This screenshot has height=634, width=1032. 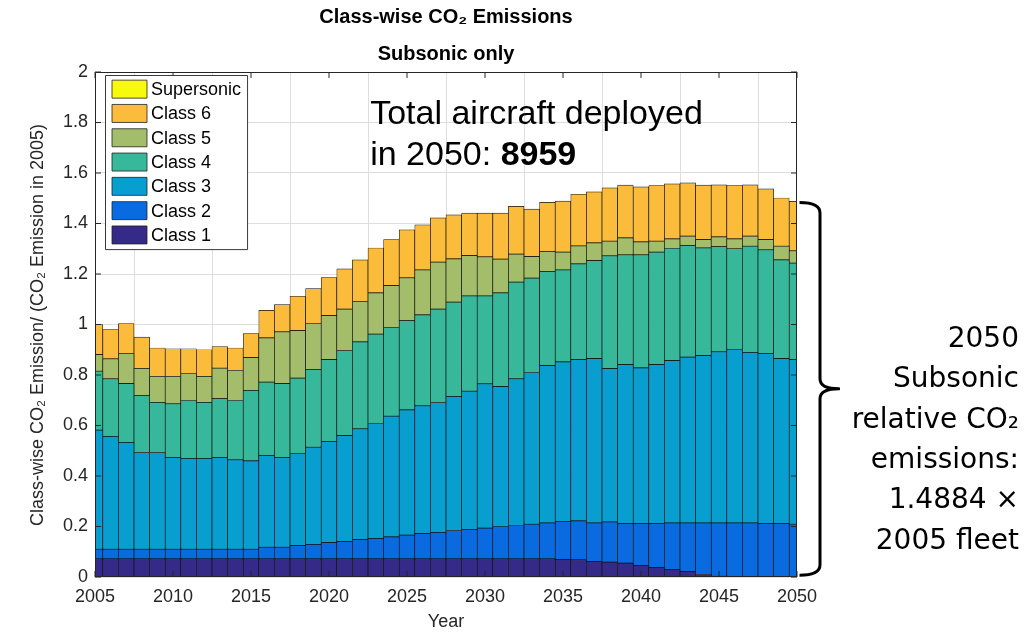 What do you see at coordinates (75, 222) in the screenshot?
I see `y-tick-label: 1.4` at bounding box center [75, 222].